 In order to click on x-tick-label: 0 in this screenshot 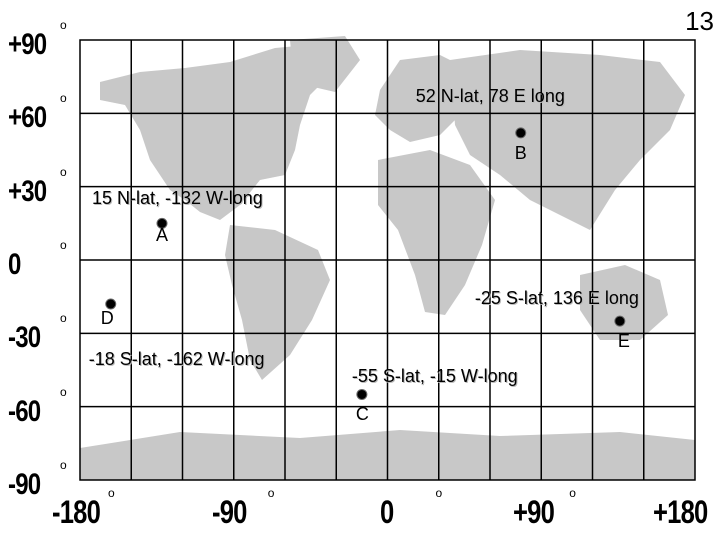, I will do `click(386, 512)`.